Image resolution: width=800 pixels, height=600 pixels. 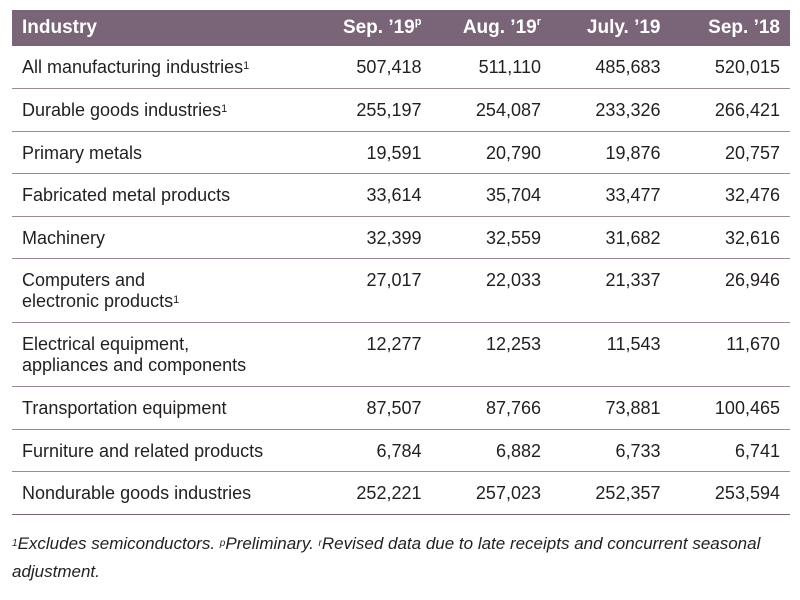 I want to click on value-cell: 20,757, so click(x=730, y=152).